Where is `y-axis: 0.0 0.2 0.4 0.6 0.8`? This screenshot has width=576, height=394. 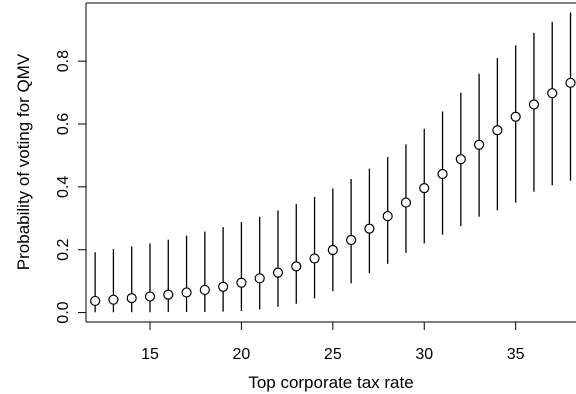 y-axis: 0.0 0.2 0.4 0.6 0.8 is located at coordinates (70, 187).